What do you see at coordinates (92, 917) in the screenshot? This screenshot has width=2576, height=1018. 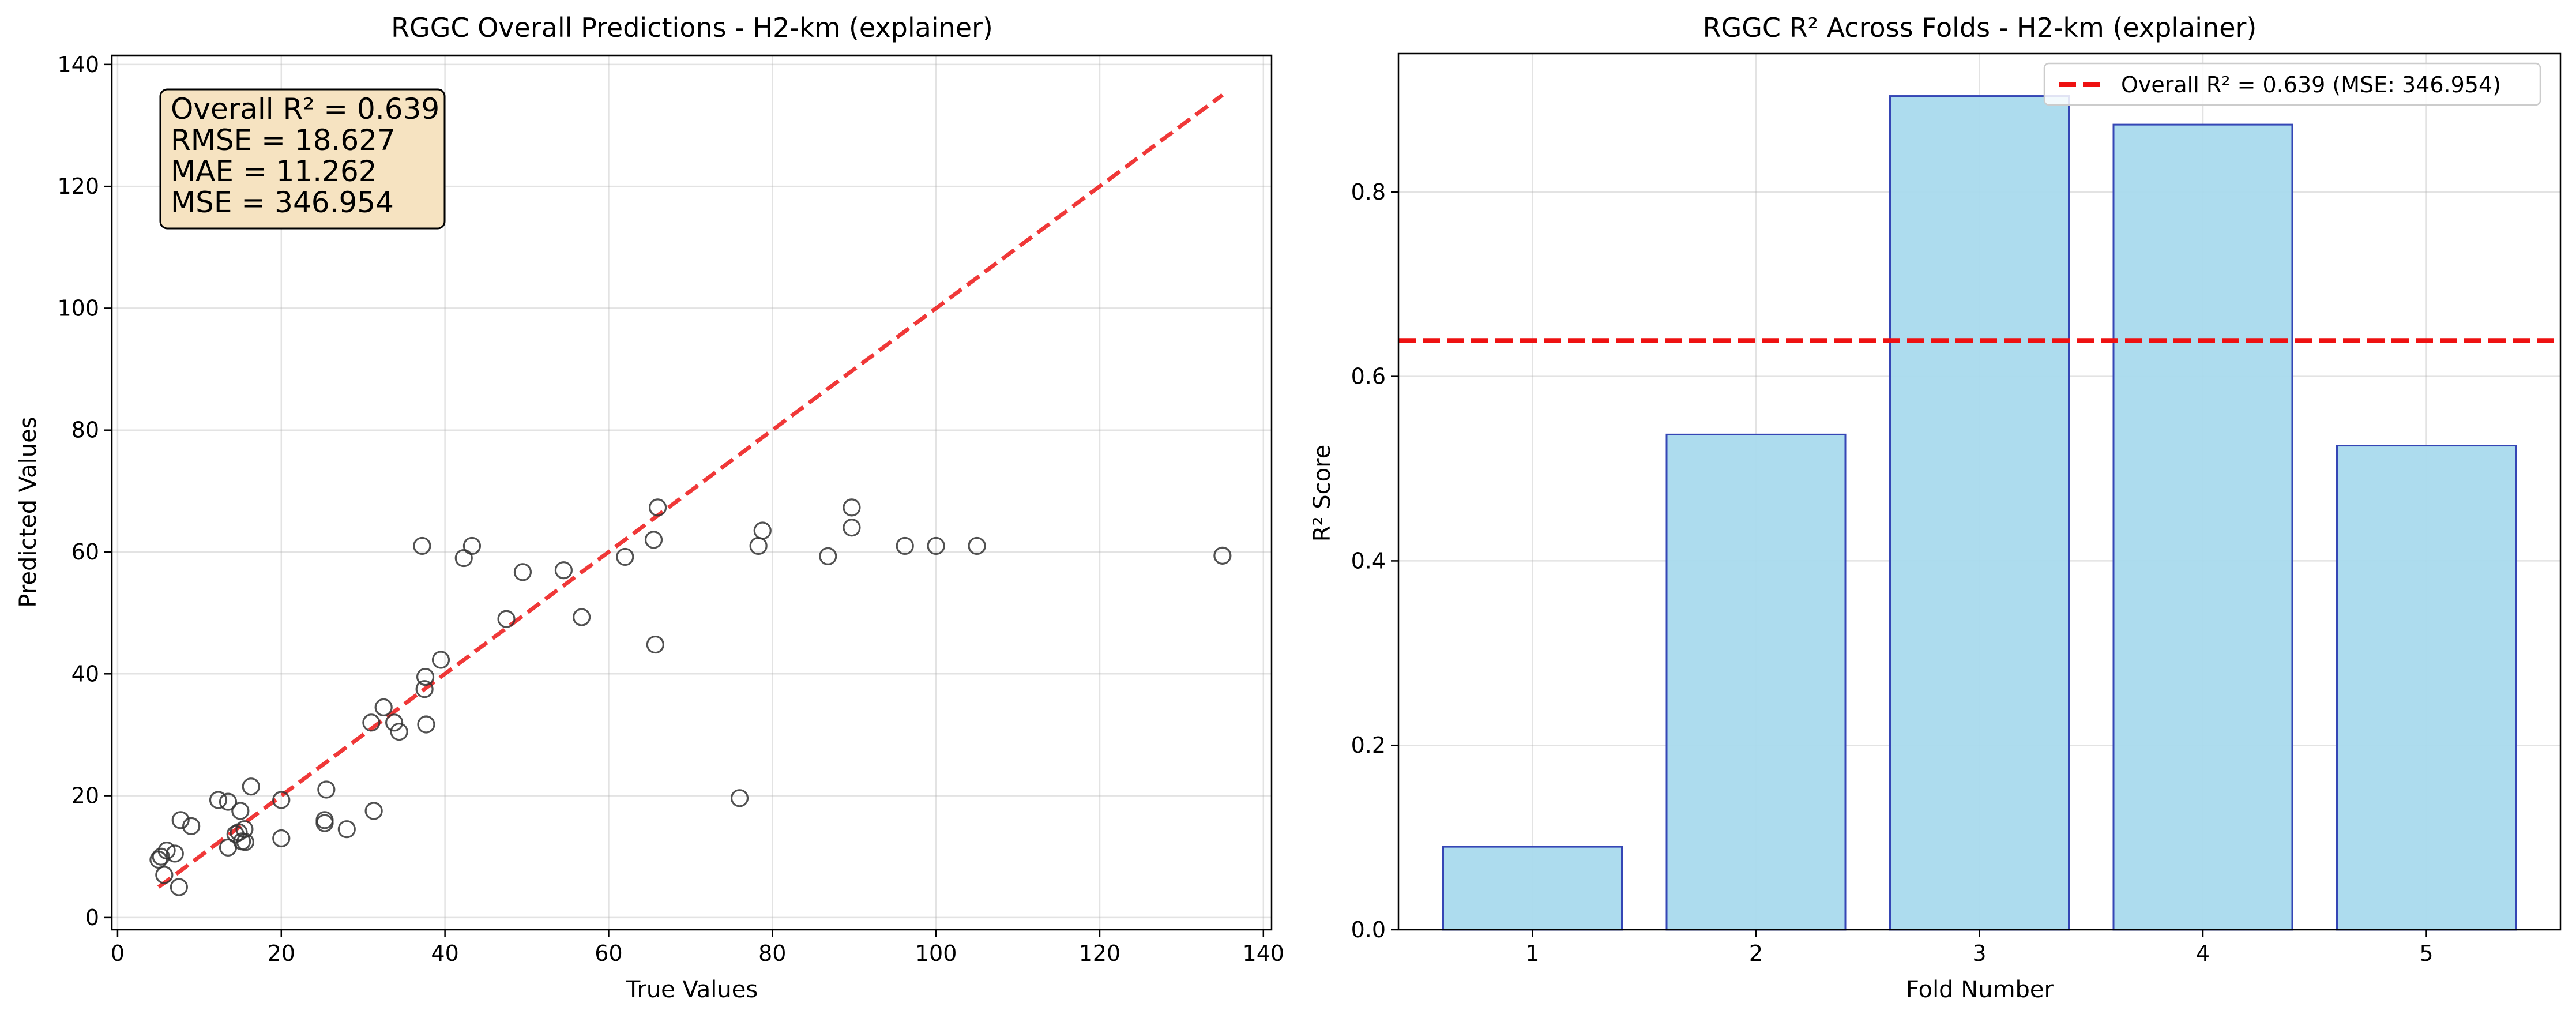 I see `scatter-y-tick-label: 0` at bounding box center [92, 917].